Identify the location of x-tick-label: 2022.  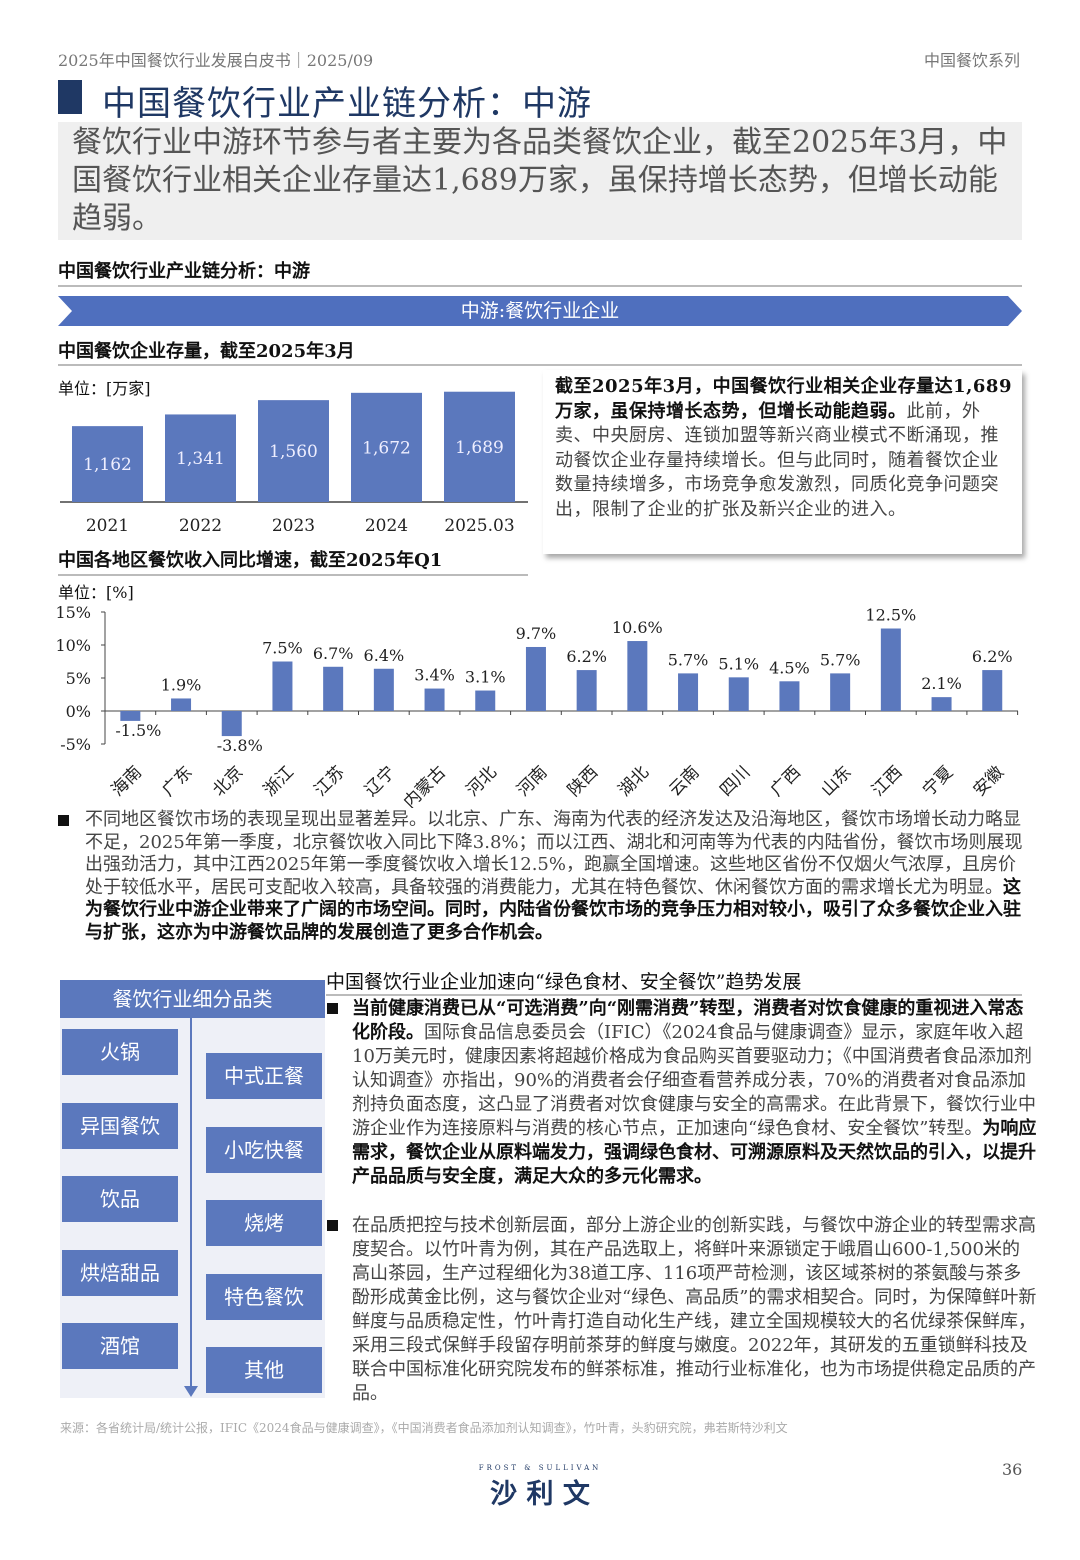
(200, 526).